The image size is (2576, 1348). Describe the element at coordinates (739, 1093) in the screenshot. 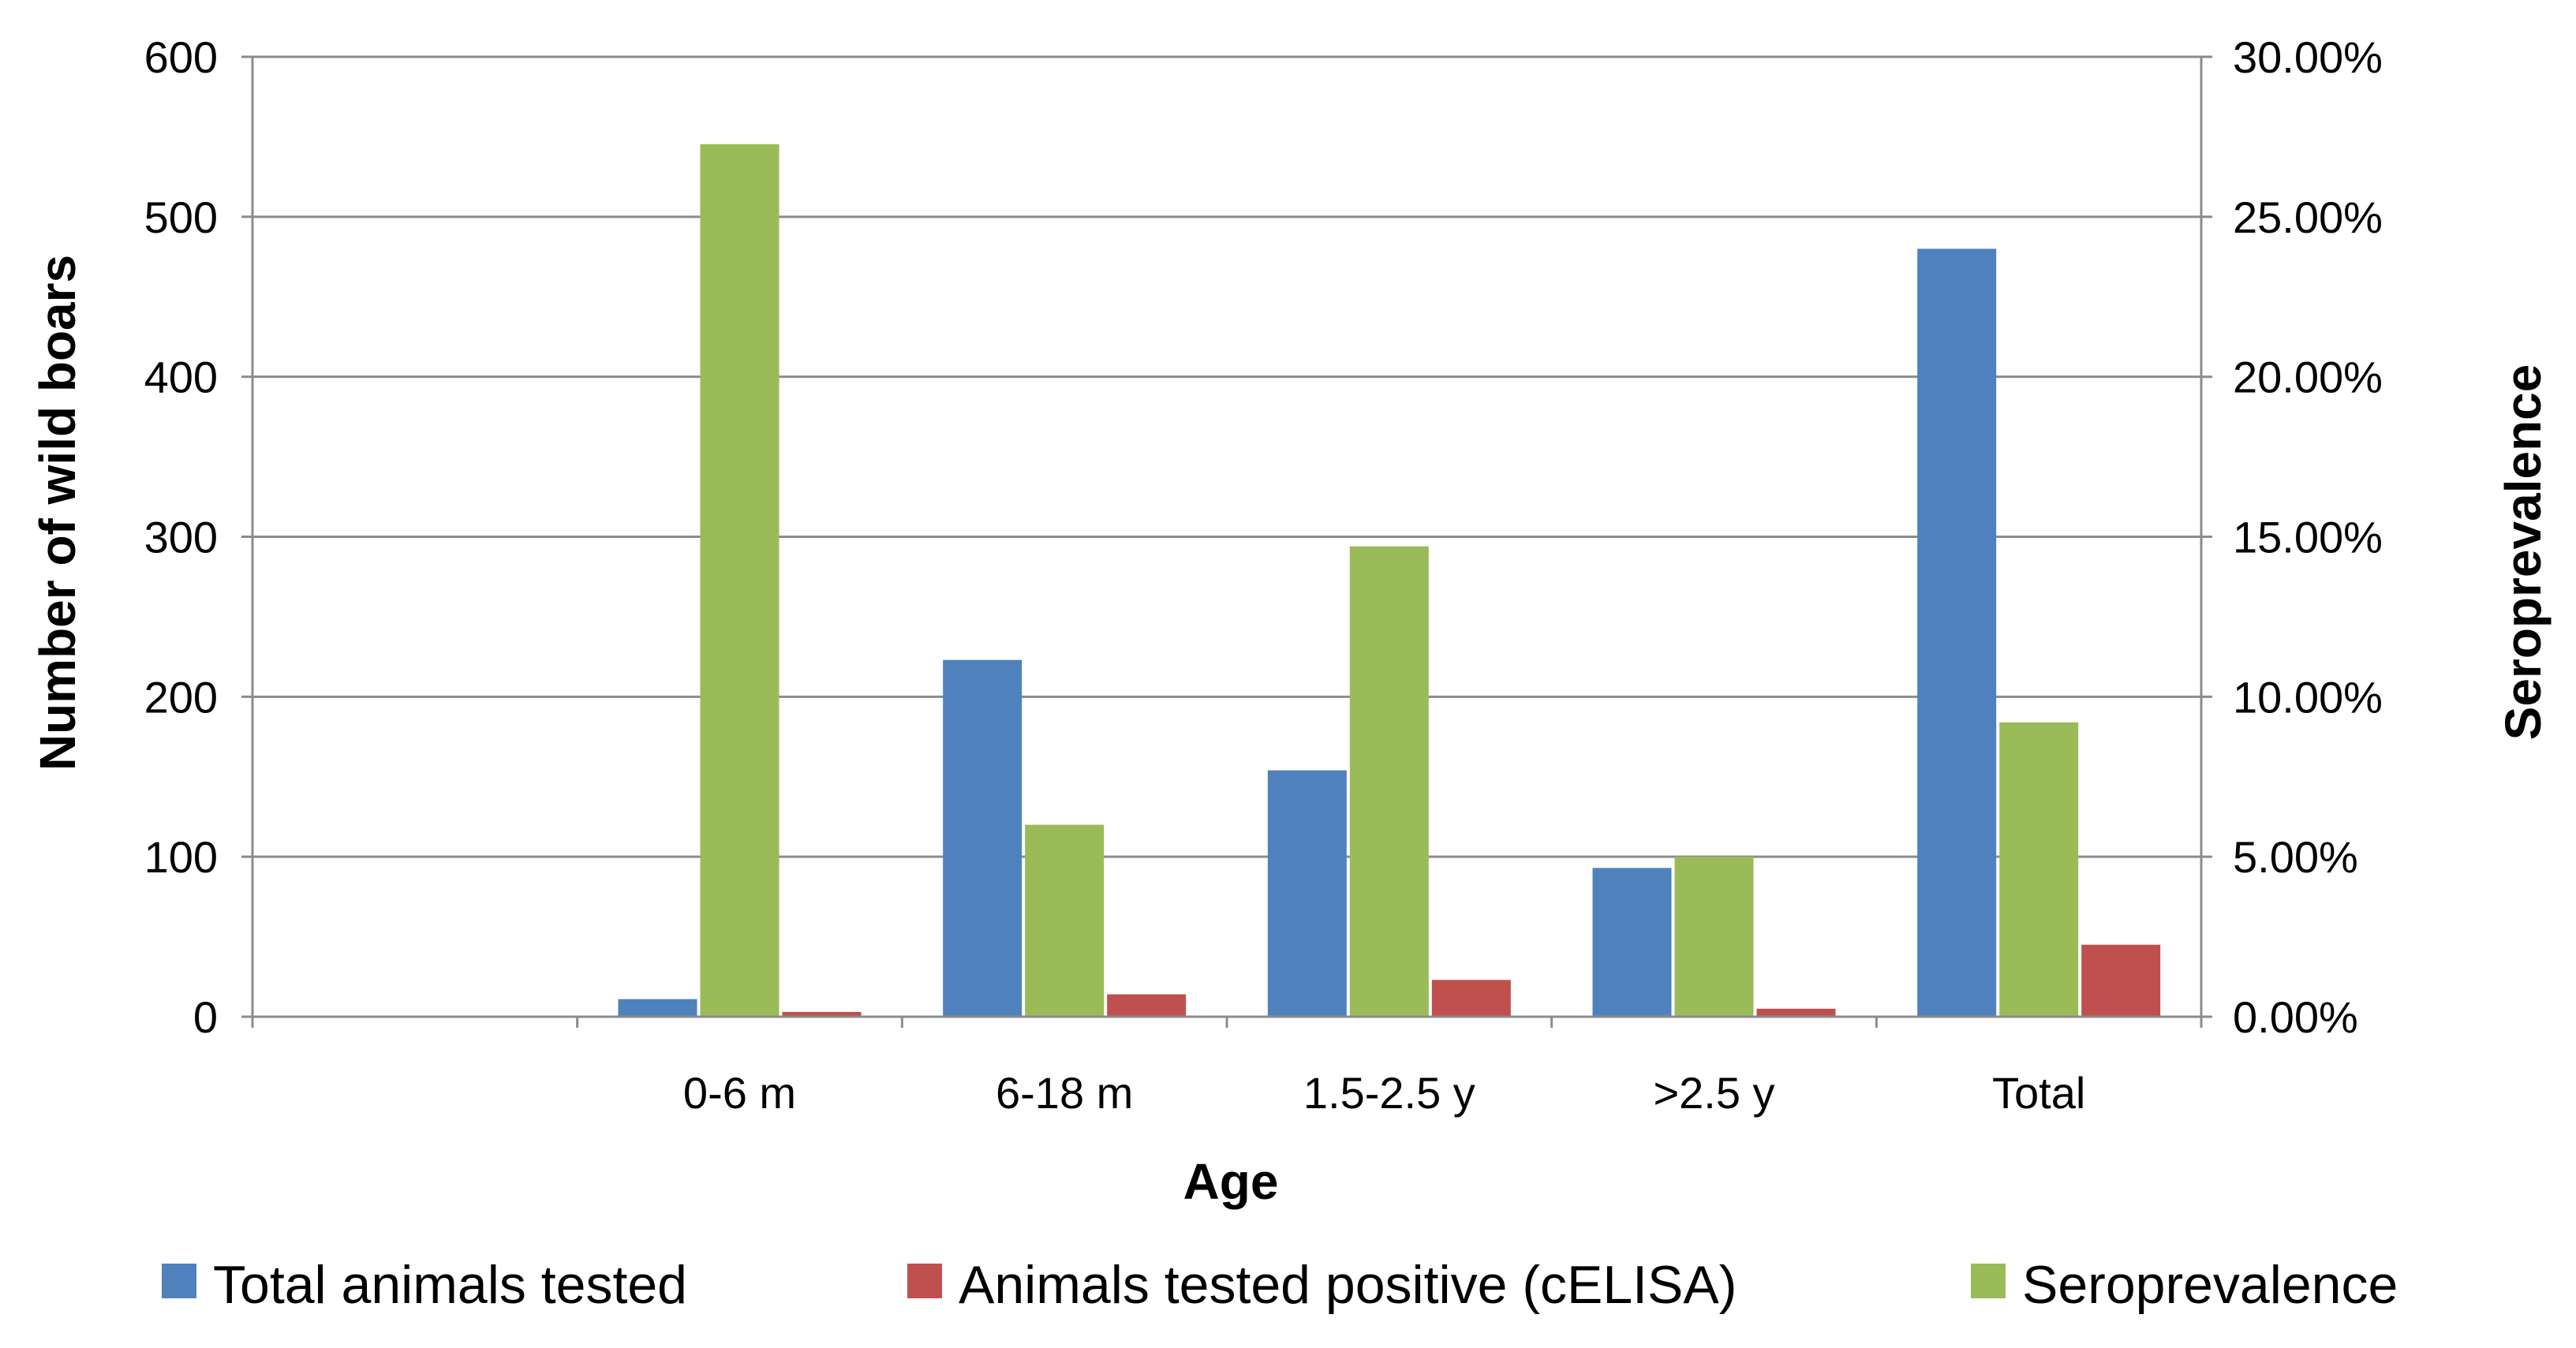

I see `x-tick-label: 0-6 m` at that location.